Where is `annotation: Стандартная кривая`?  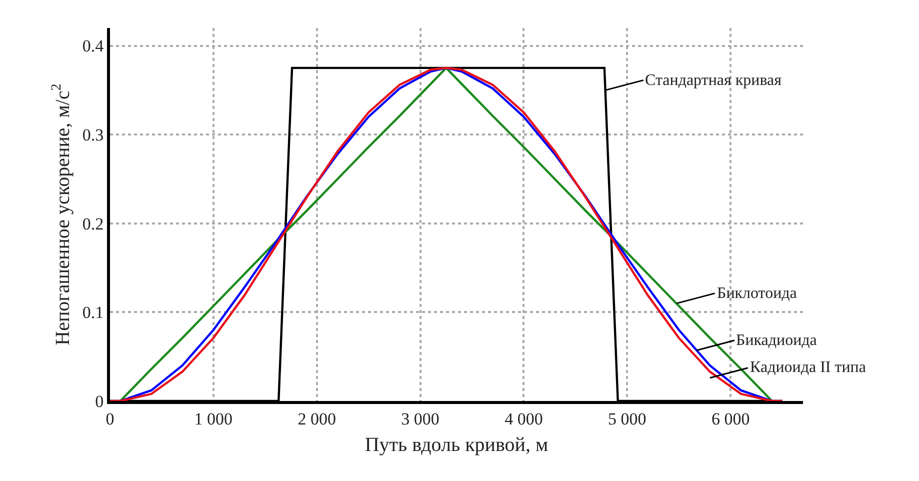
annotation: Стандартная кривая is located at coordinates (713, 80).